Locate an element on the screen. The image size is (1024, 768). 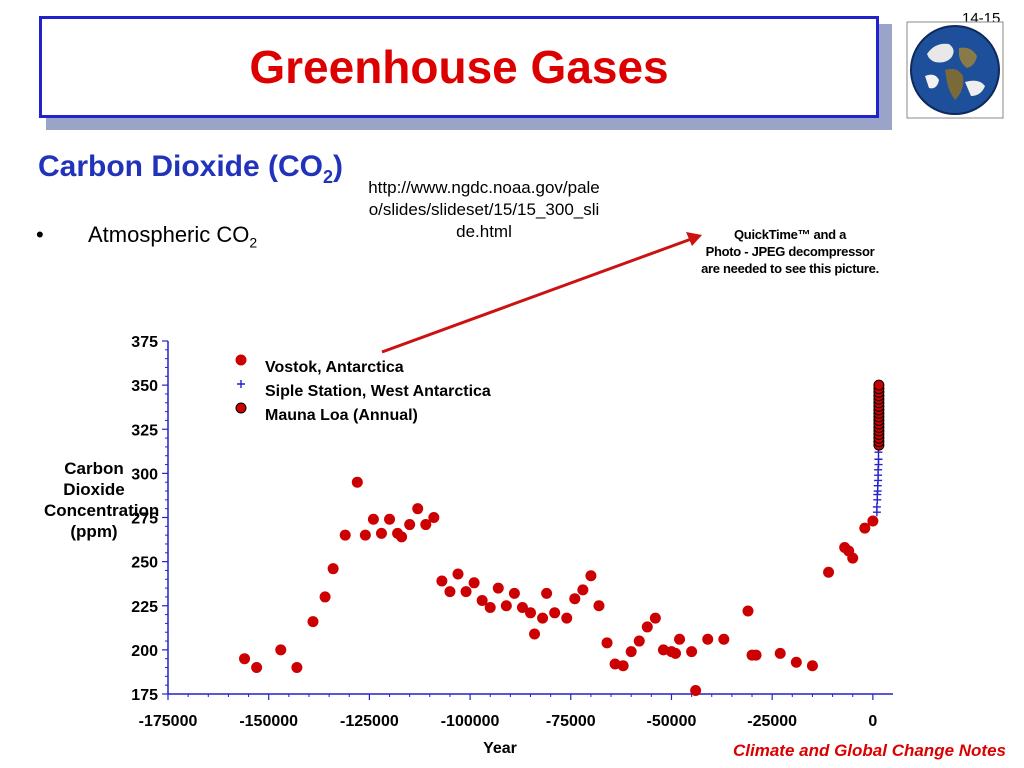
y-axis-label: Carbon Dioxide Concentration (ppm) is located at coordinates (102, 500).